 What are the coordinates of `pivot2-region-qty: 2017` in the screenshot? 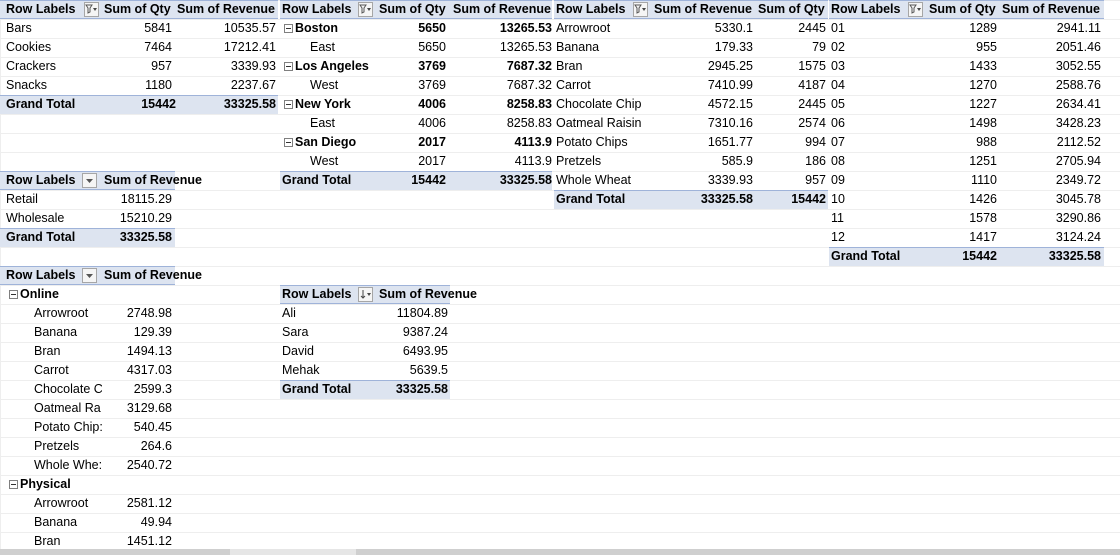 It's located at (432, 161).